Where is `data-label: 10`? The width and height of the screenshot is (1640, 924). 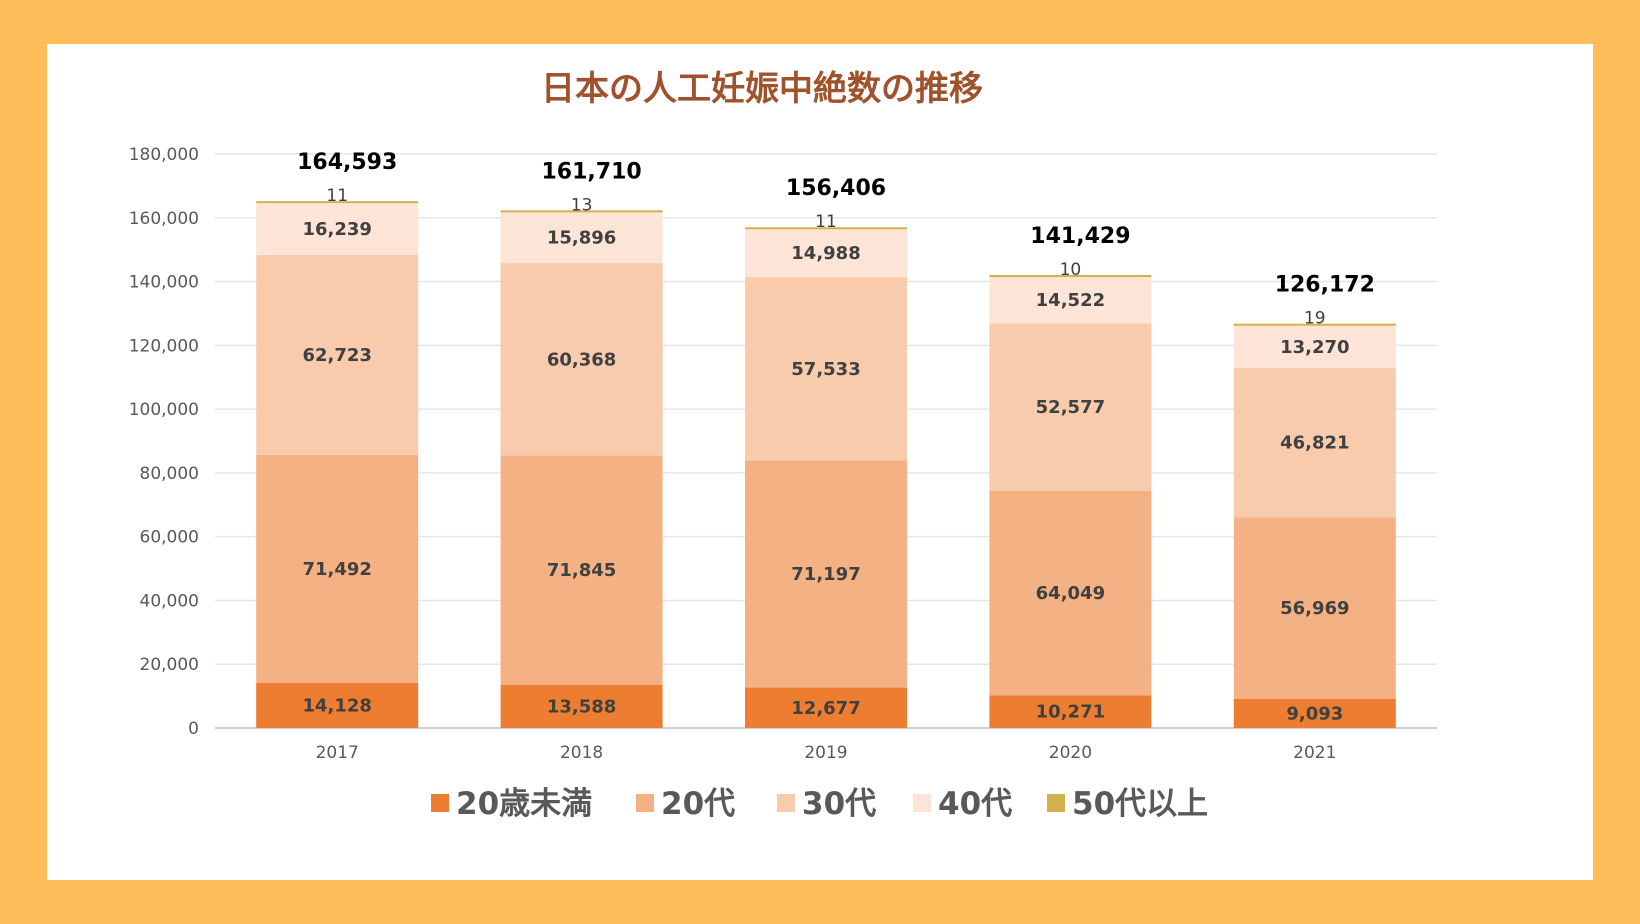
data-label: 10 is located at coordinates (1071, 270).